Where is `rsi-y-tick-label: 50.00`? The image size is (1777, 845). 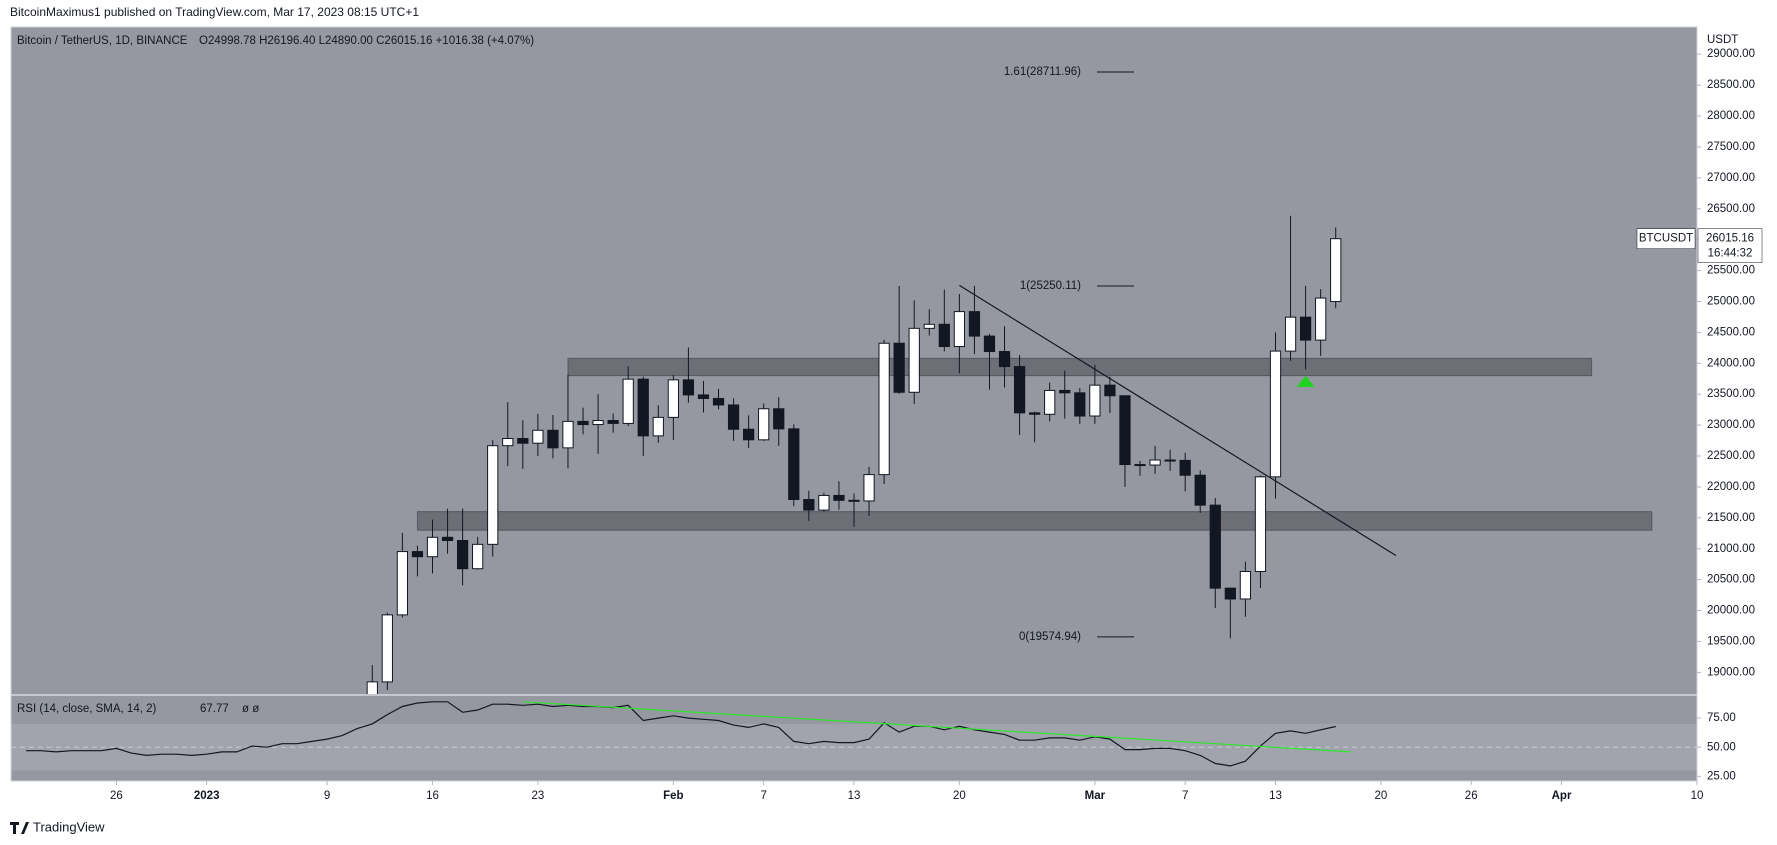 rsi-y-tick-label: 50.00 is located at coordinates (1721, 747).